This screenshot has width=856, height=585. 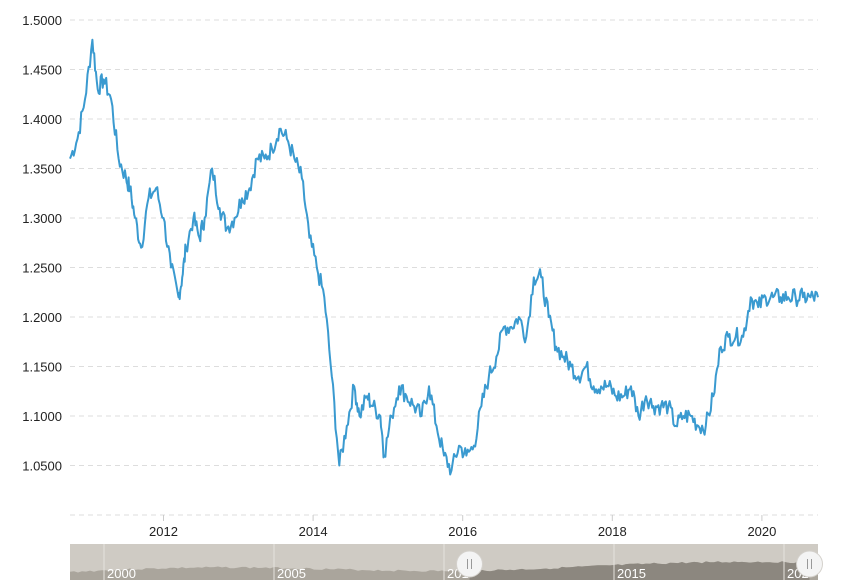 What do you see at coordinates (42, 169) in the screenshot?
I see `y-tick-label: 1.3500` at bounding box center [42, 169].